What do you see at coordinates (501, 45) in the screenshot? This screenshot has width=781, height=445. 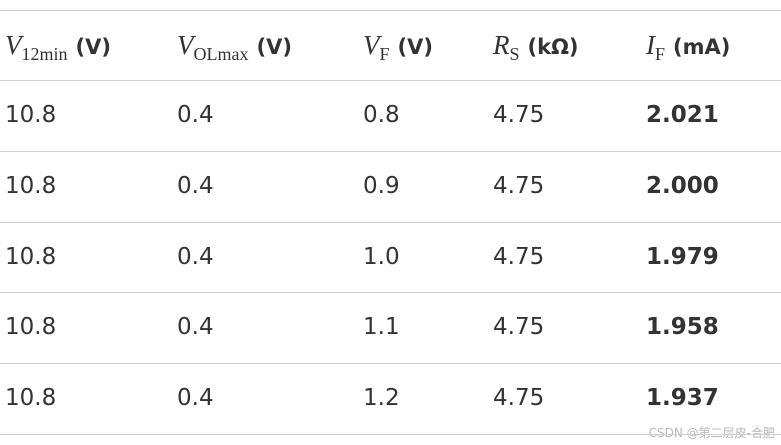 I see `math-symbol: R` at bounding box center [501, 45].